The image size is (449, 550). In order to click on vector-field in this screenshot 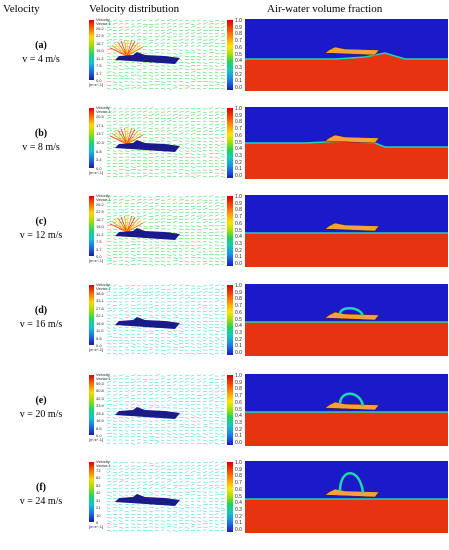, I will do `click(165, 142)`.